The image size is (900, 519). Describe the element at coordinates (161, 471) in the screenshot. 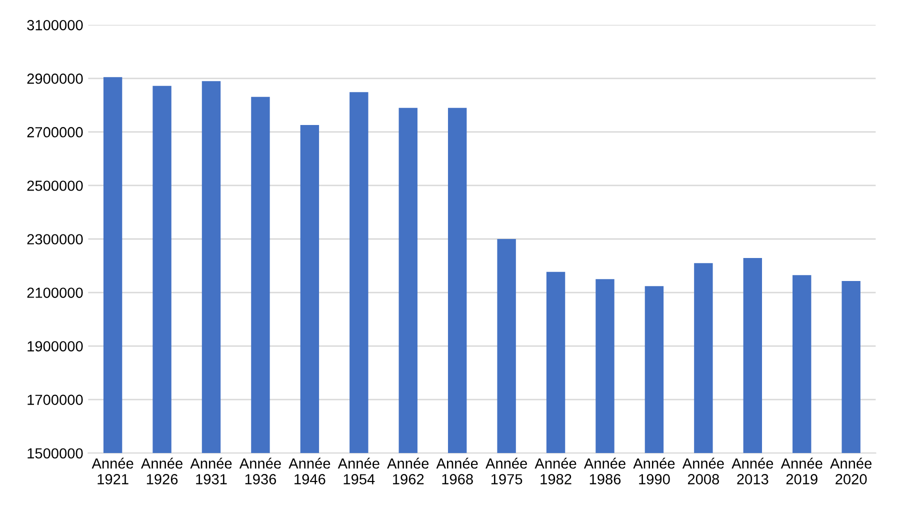

I see `x-tick-label: Année 1926` at that location.